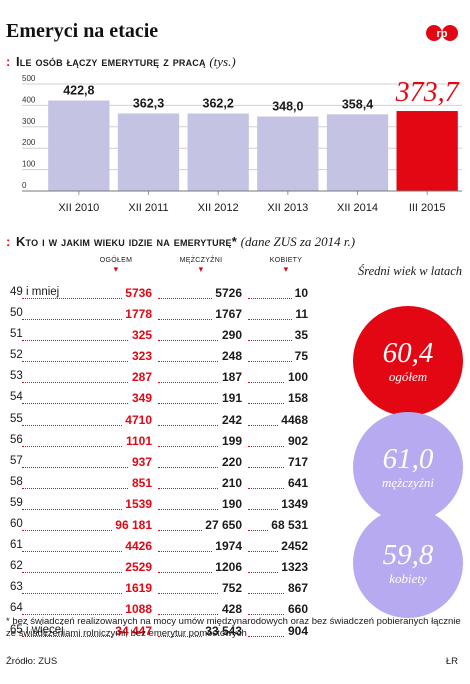 The height and width of the screenshot is (684, 470). What do you see at coordinates (35, 292) in the screenshot?
I see `age-cell: 49 i mniej` at bounding box center [35, 292].